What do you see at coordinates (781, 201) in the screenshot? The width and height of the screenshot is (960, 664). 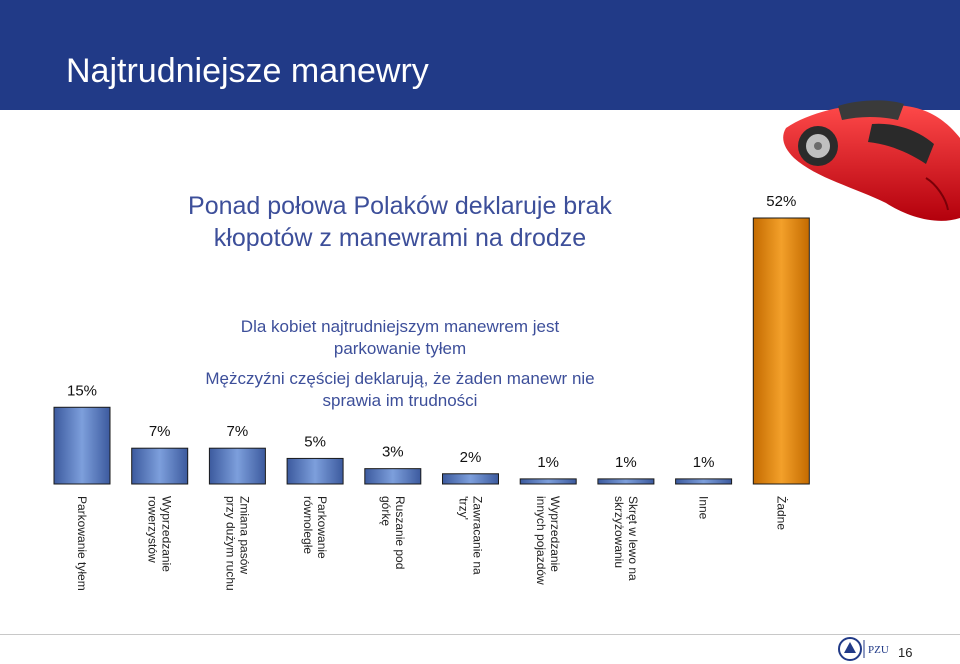 I see `data-label-9: 52%` at bounding box center [781, 201].